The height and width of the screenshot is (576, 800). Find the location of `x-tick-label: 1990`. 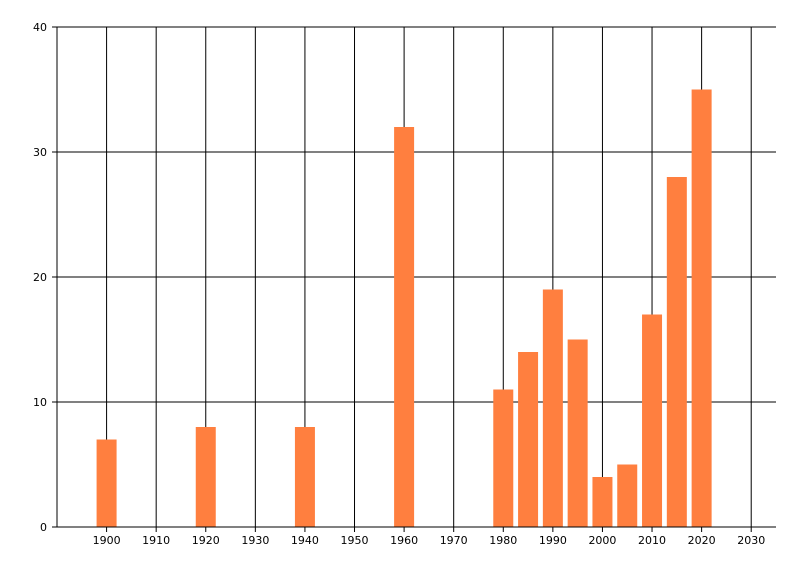

x-tick-label: 1990 is located at coordinates (553, 540).